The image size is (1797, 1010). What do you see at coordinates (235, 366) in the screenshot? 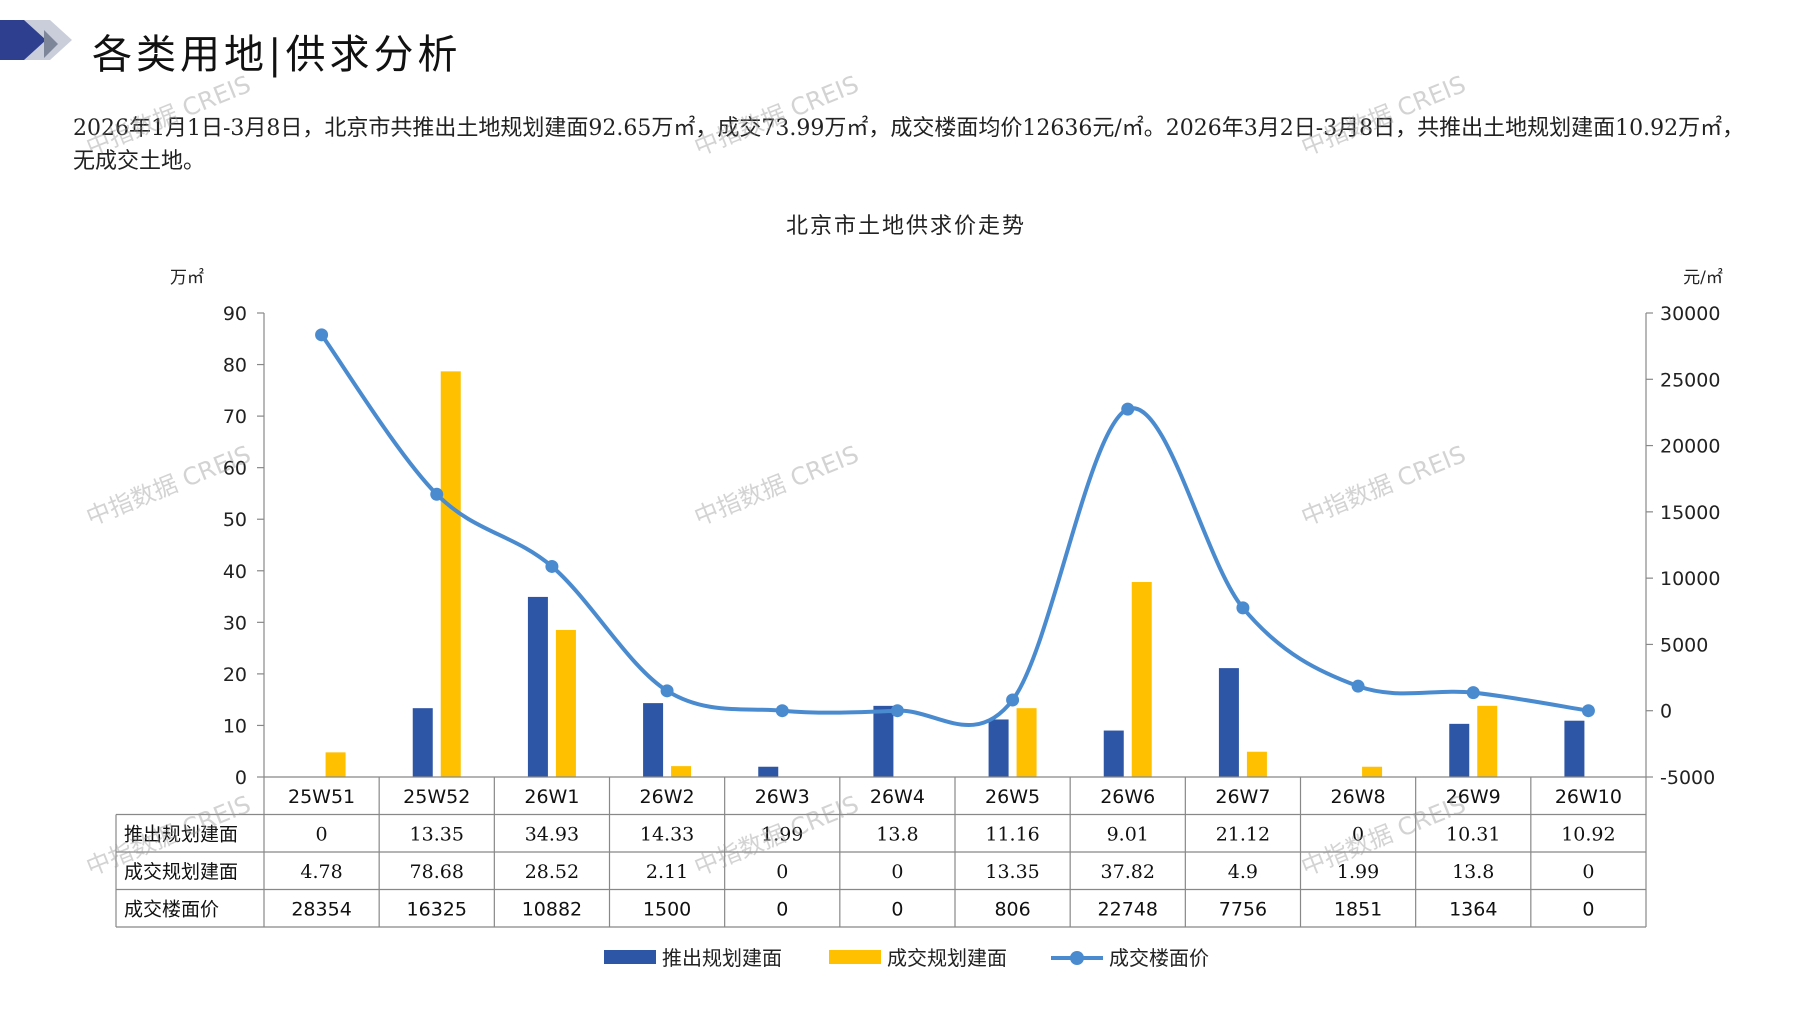
I see `left-tick-label: 80` at bounding box center [235, 366].